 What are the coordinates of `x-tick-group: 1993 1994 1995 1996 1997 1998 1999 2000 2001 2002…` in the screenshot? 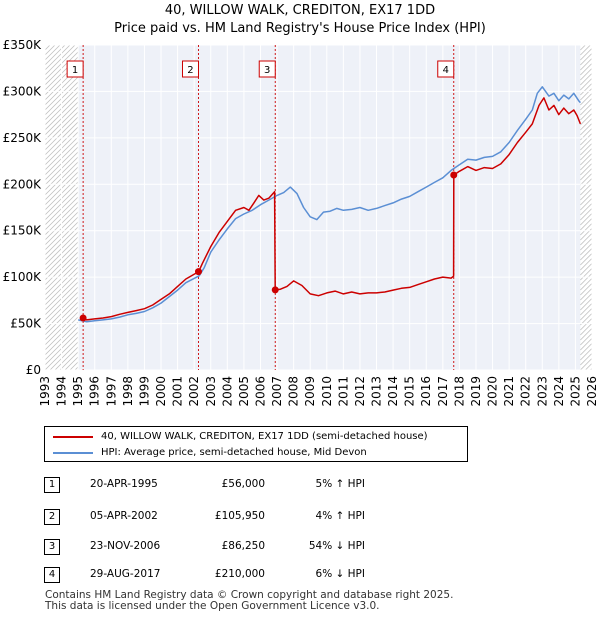 It's located at (318, 391).